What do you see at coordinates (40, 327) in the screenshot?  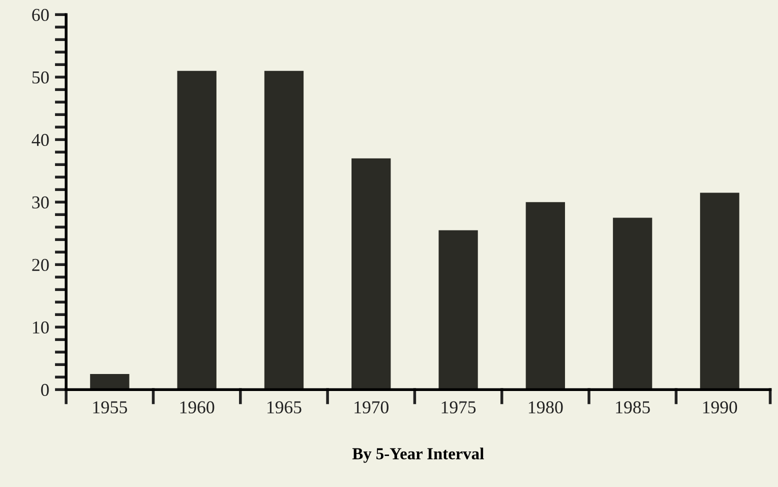 I see `y-tick-label: 10` at bounding box center [40, 327].